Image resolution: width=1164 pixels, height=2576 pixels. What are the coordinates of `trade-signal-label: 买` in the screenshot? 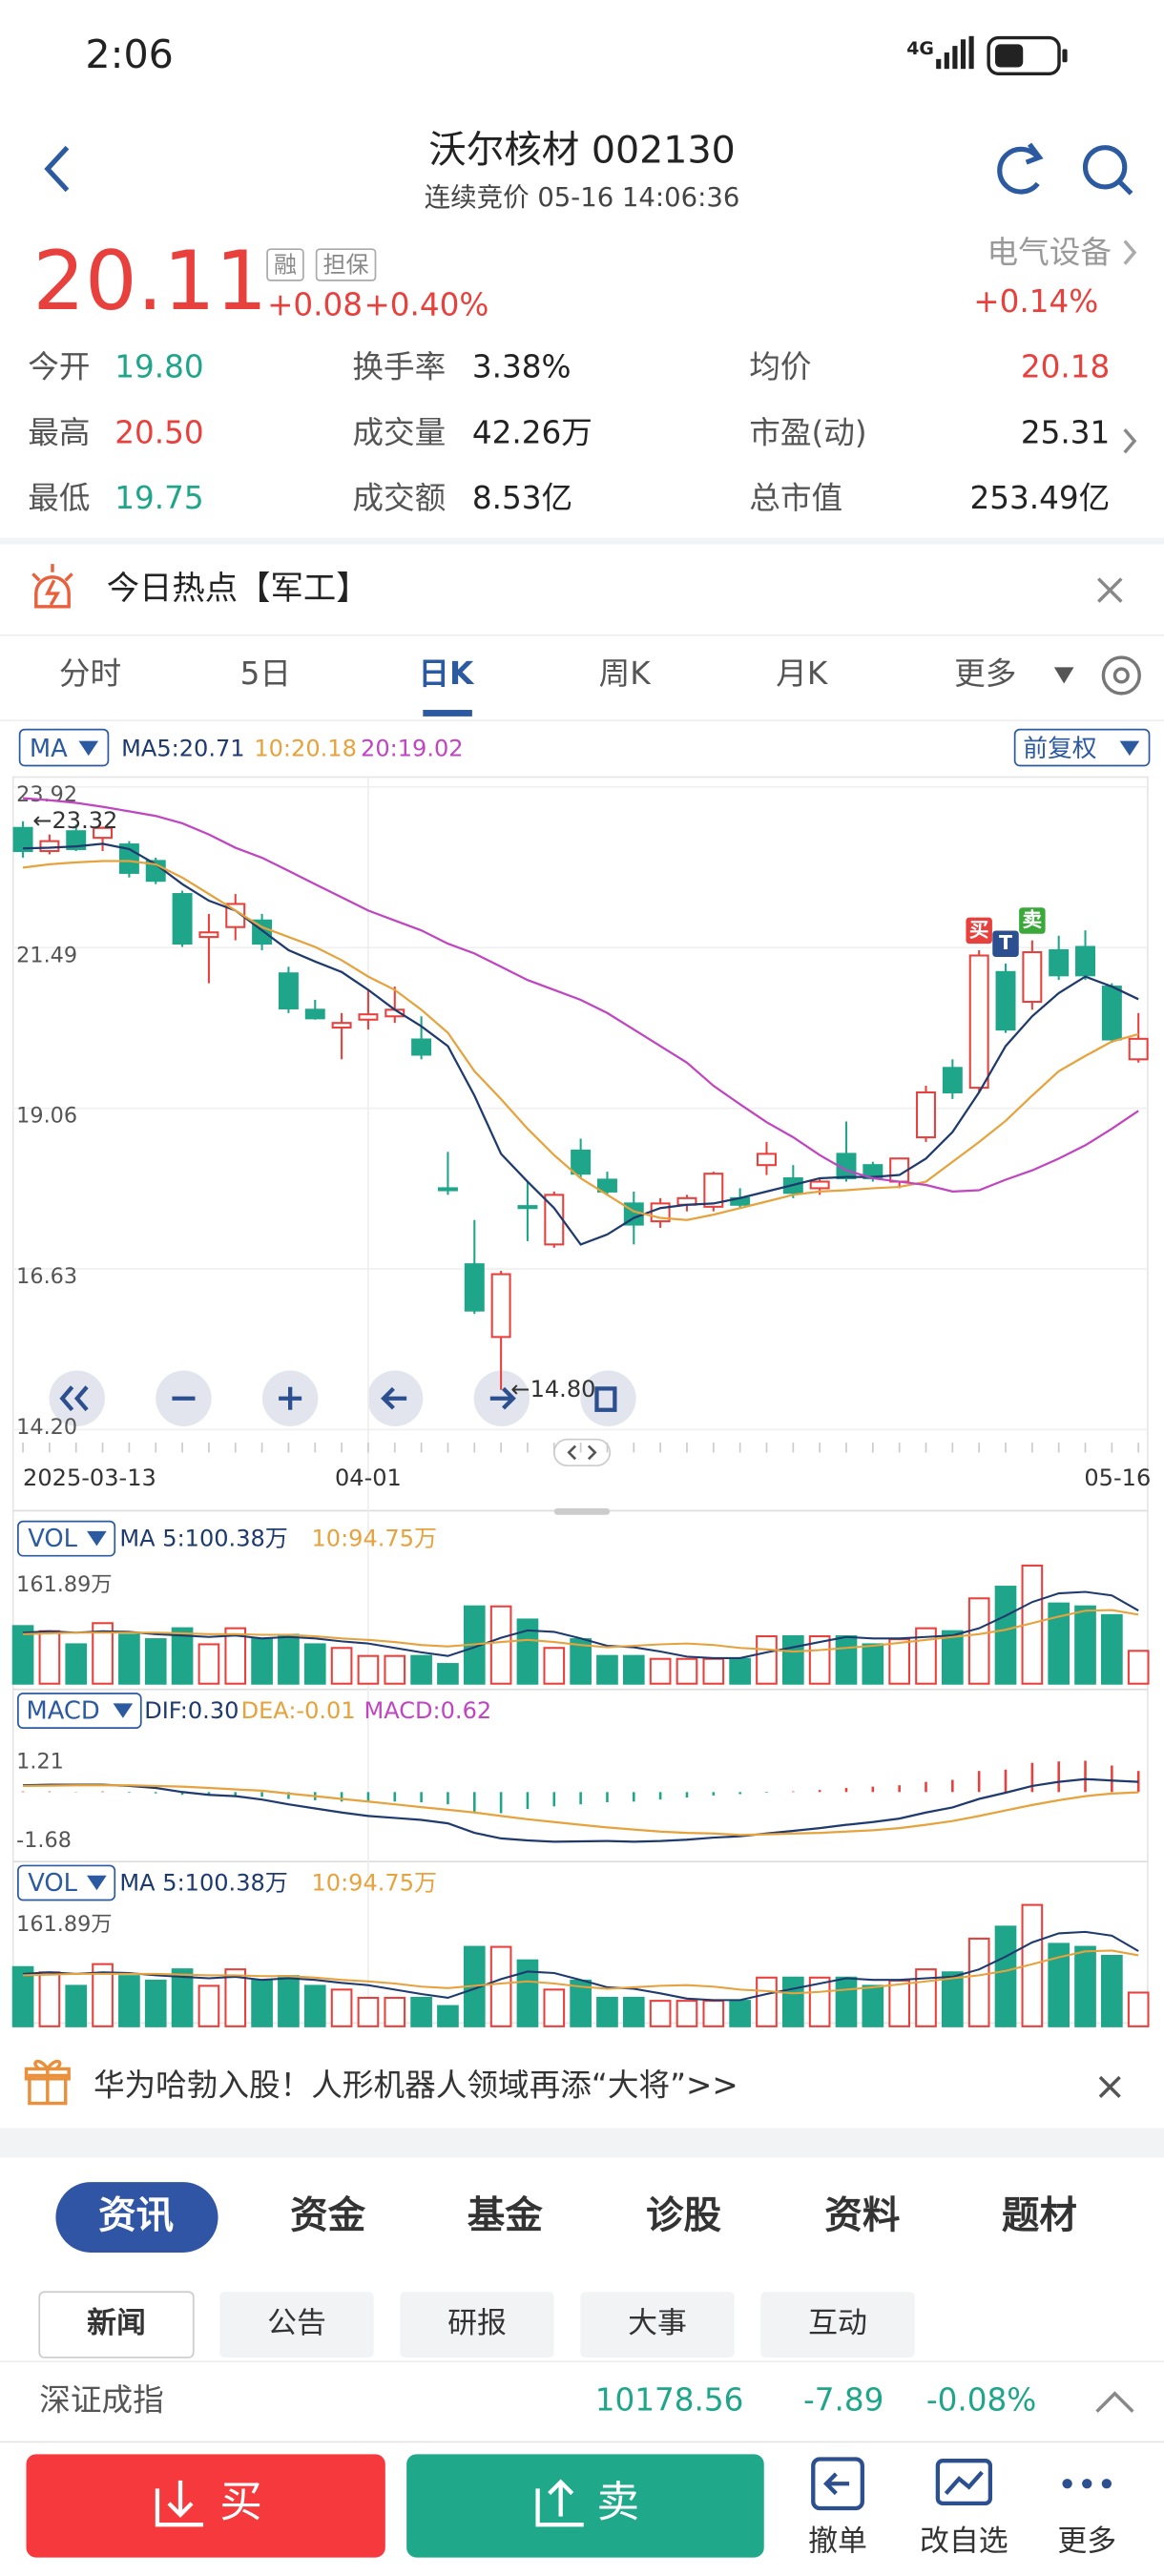 It's located at (979, 929).